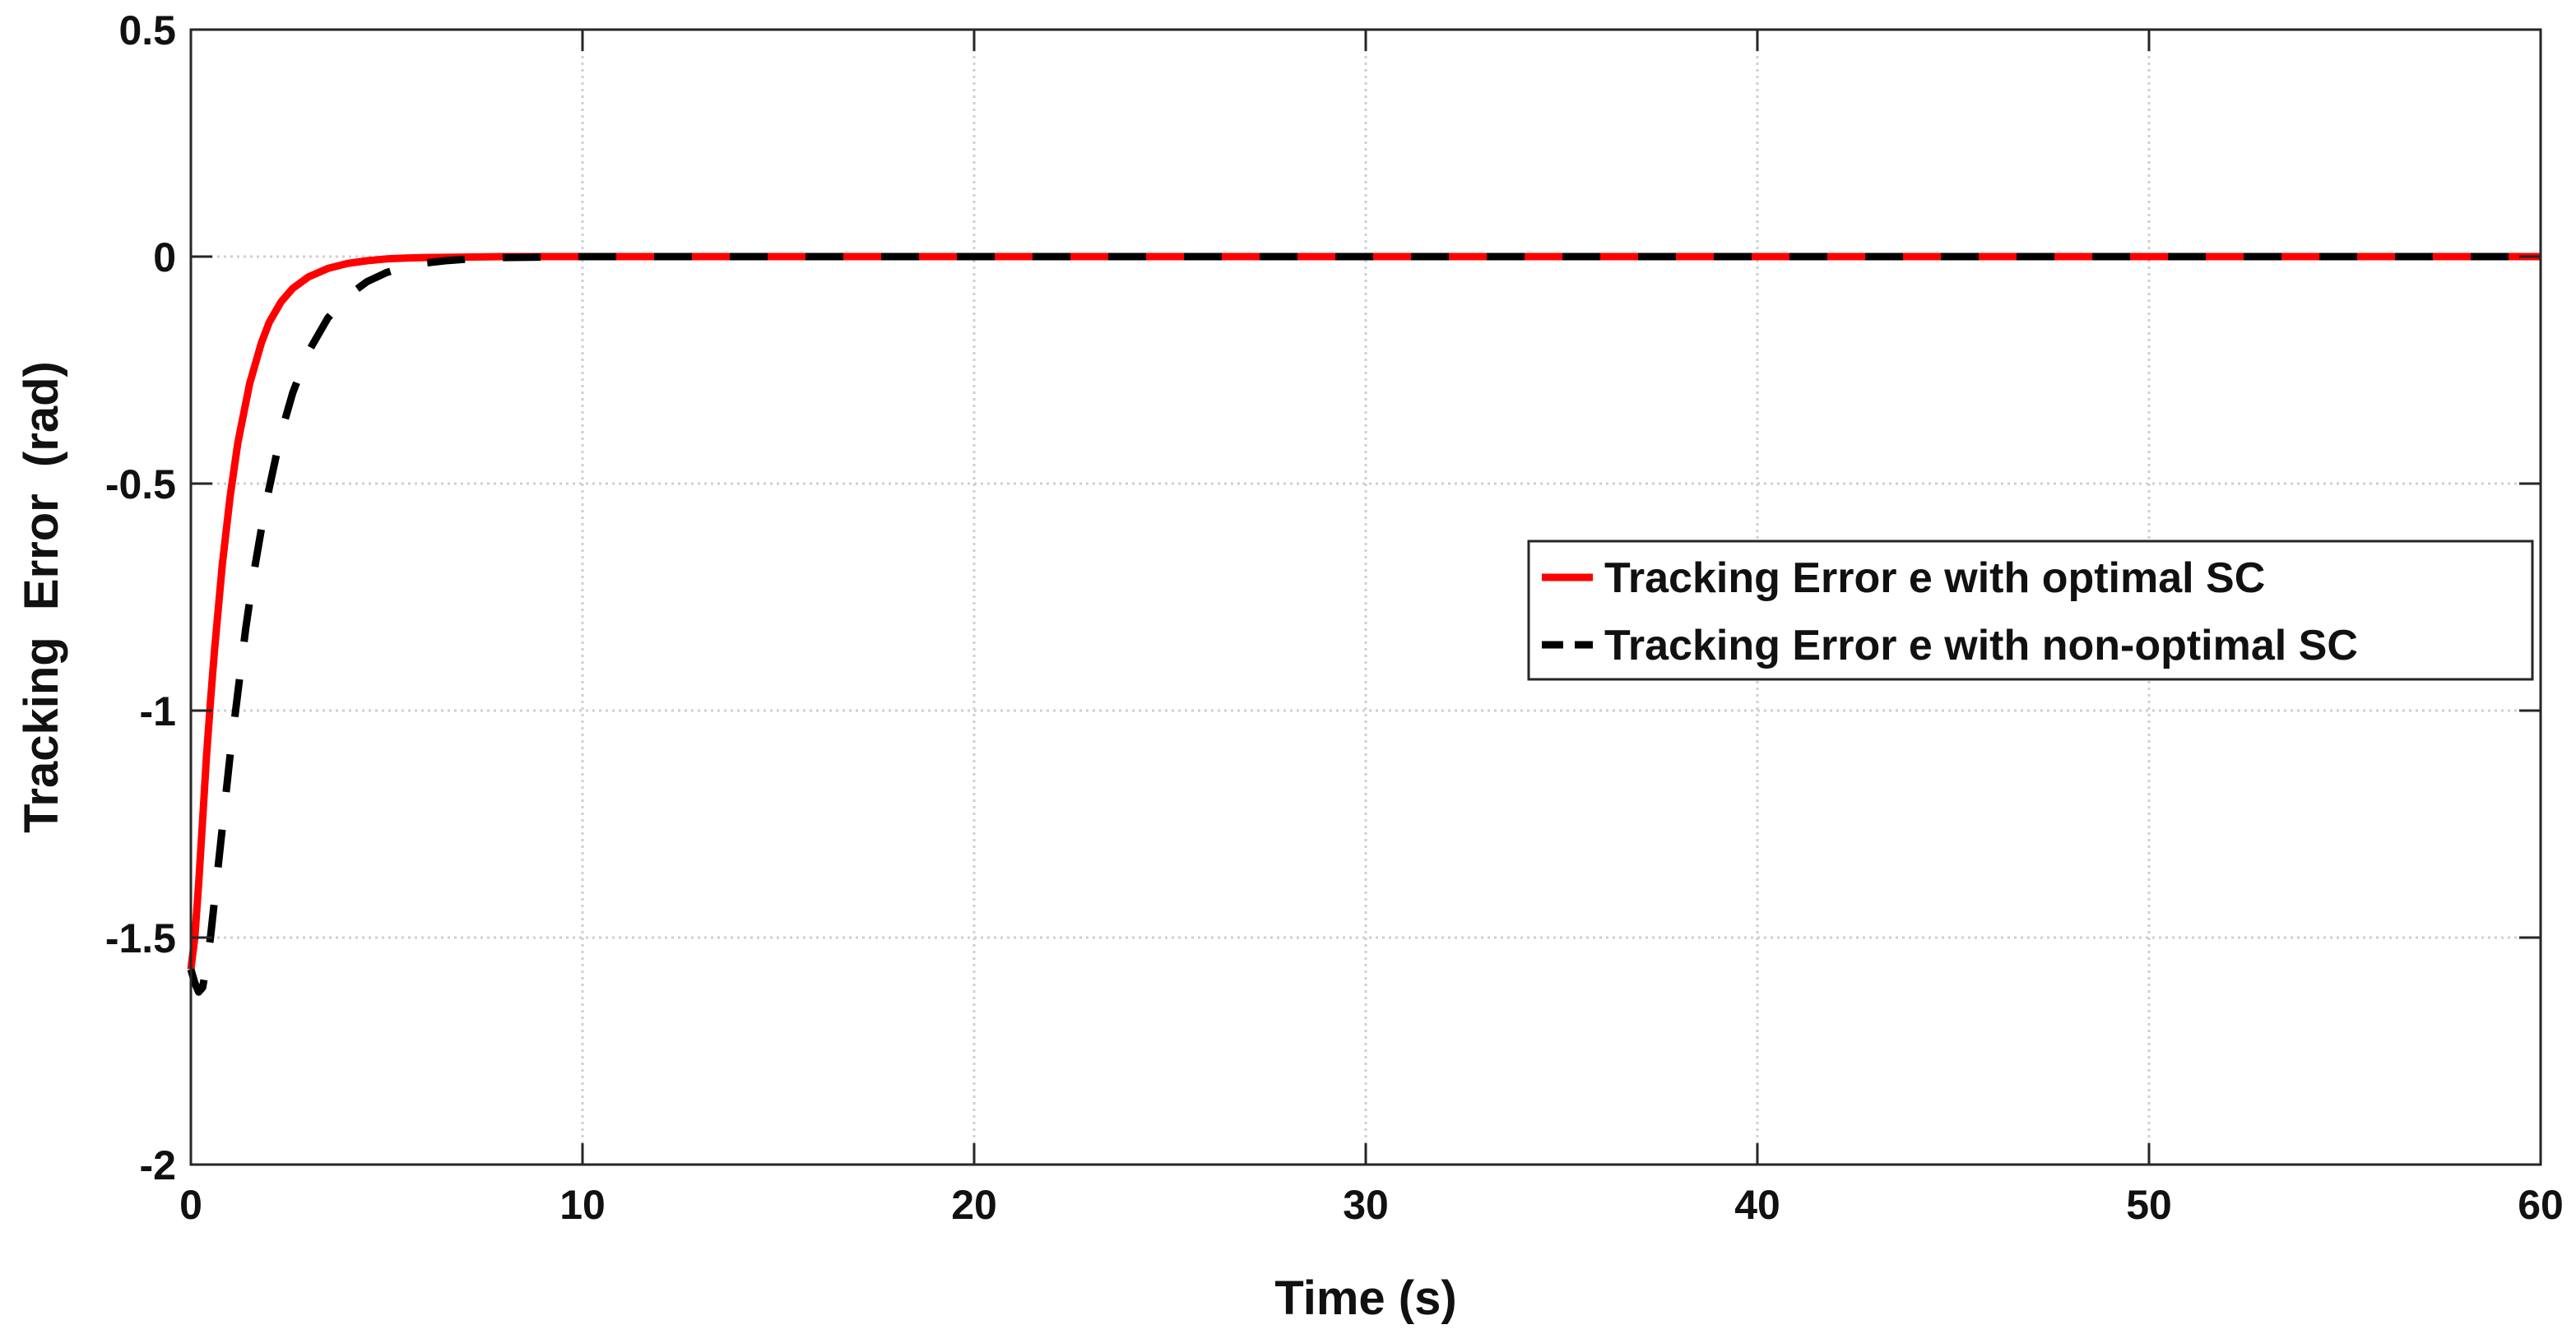  What do you see at coordinates (2149, 1205) in the screenshot?
I see `x-tick-label: 50` at bounding box center [2149, 1205].